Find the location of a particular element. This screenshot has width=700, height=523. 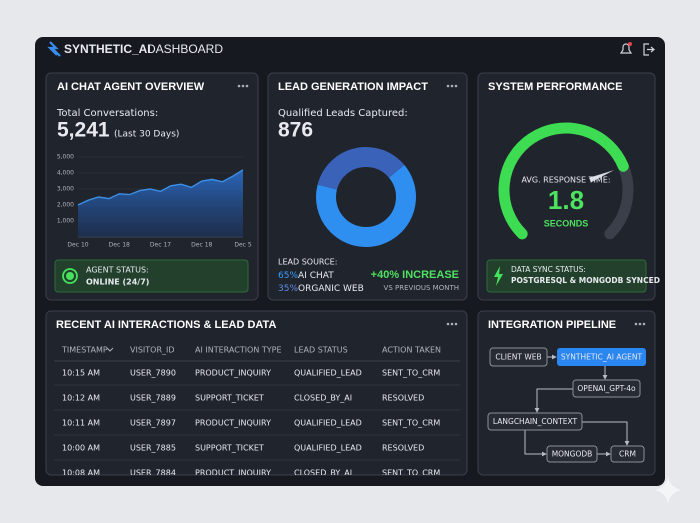

cell: 10:11 AM is located at coordinates (81, 423).